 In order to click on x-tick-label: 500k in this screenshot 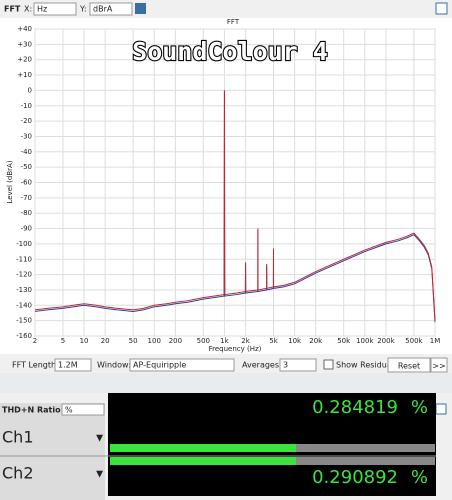, I will do `click(414, 341)`.